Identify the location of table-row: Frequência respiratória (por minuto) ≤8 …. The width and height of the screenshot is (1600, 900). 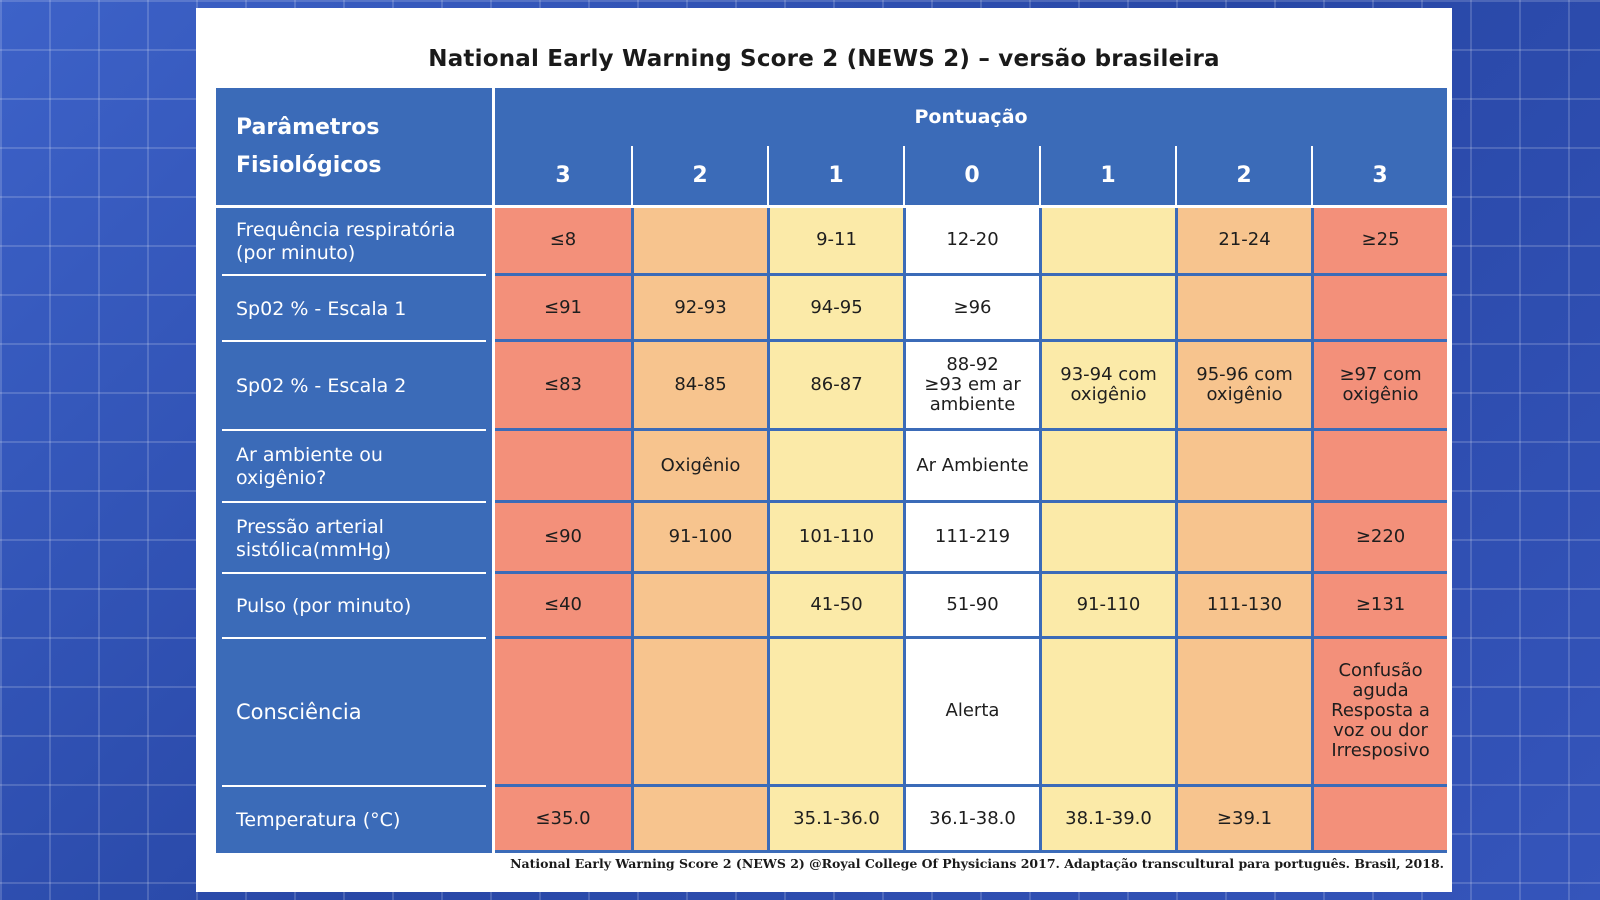
(832, 242).